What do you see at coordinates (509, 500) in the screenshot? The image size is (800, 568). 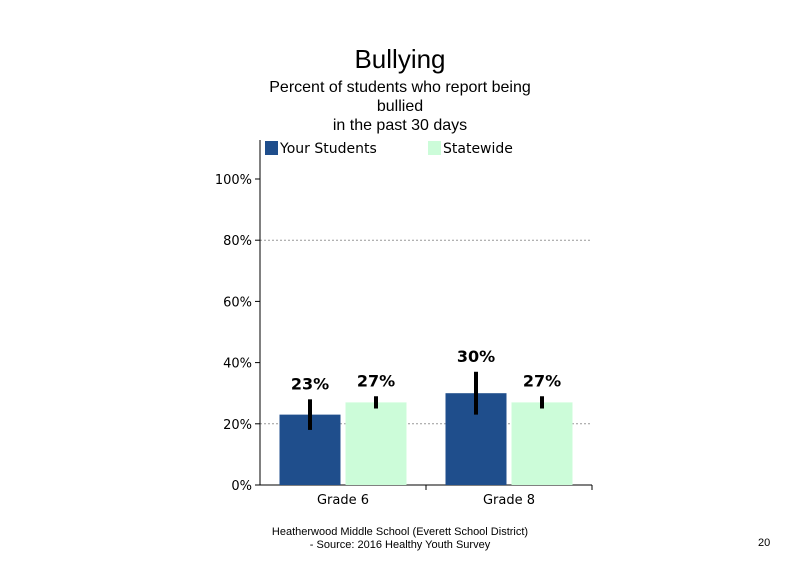 I see `x-tick-label: Grade 8` at bounding box center [509, 500].